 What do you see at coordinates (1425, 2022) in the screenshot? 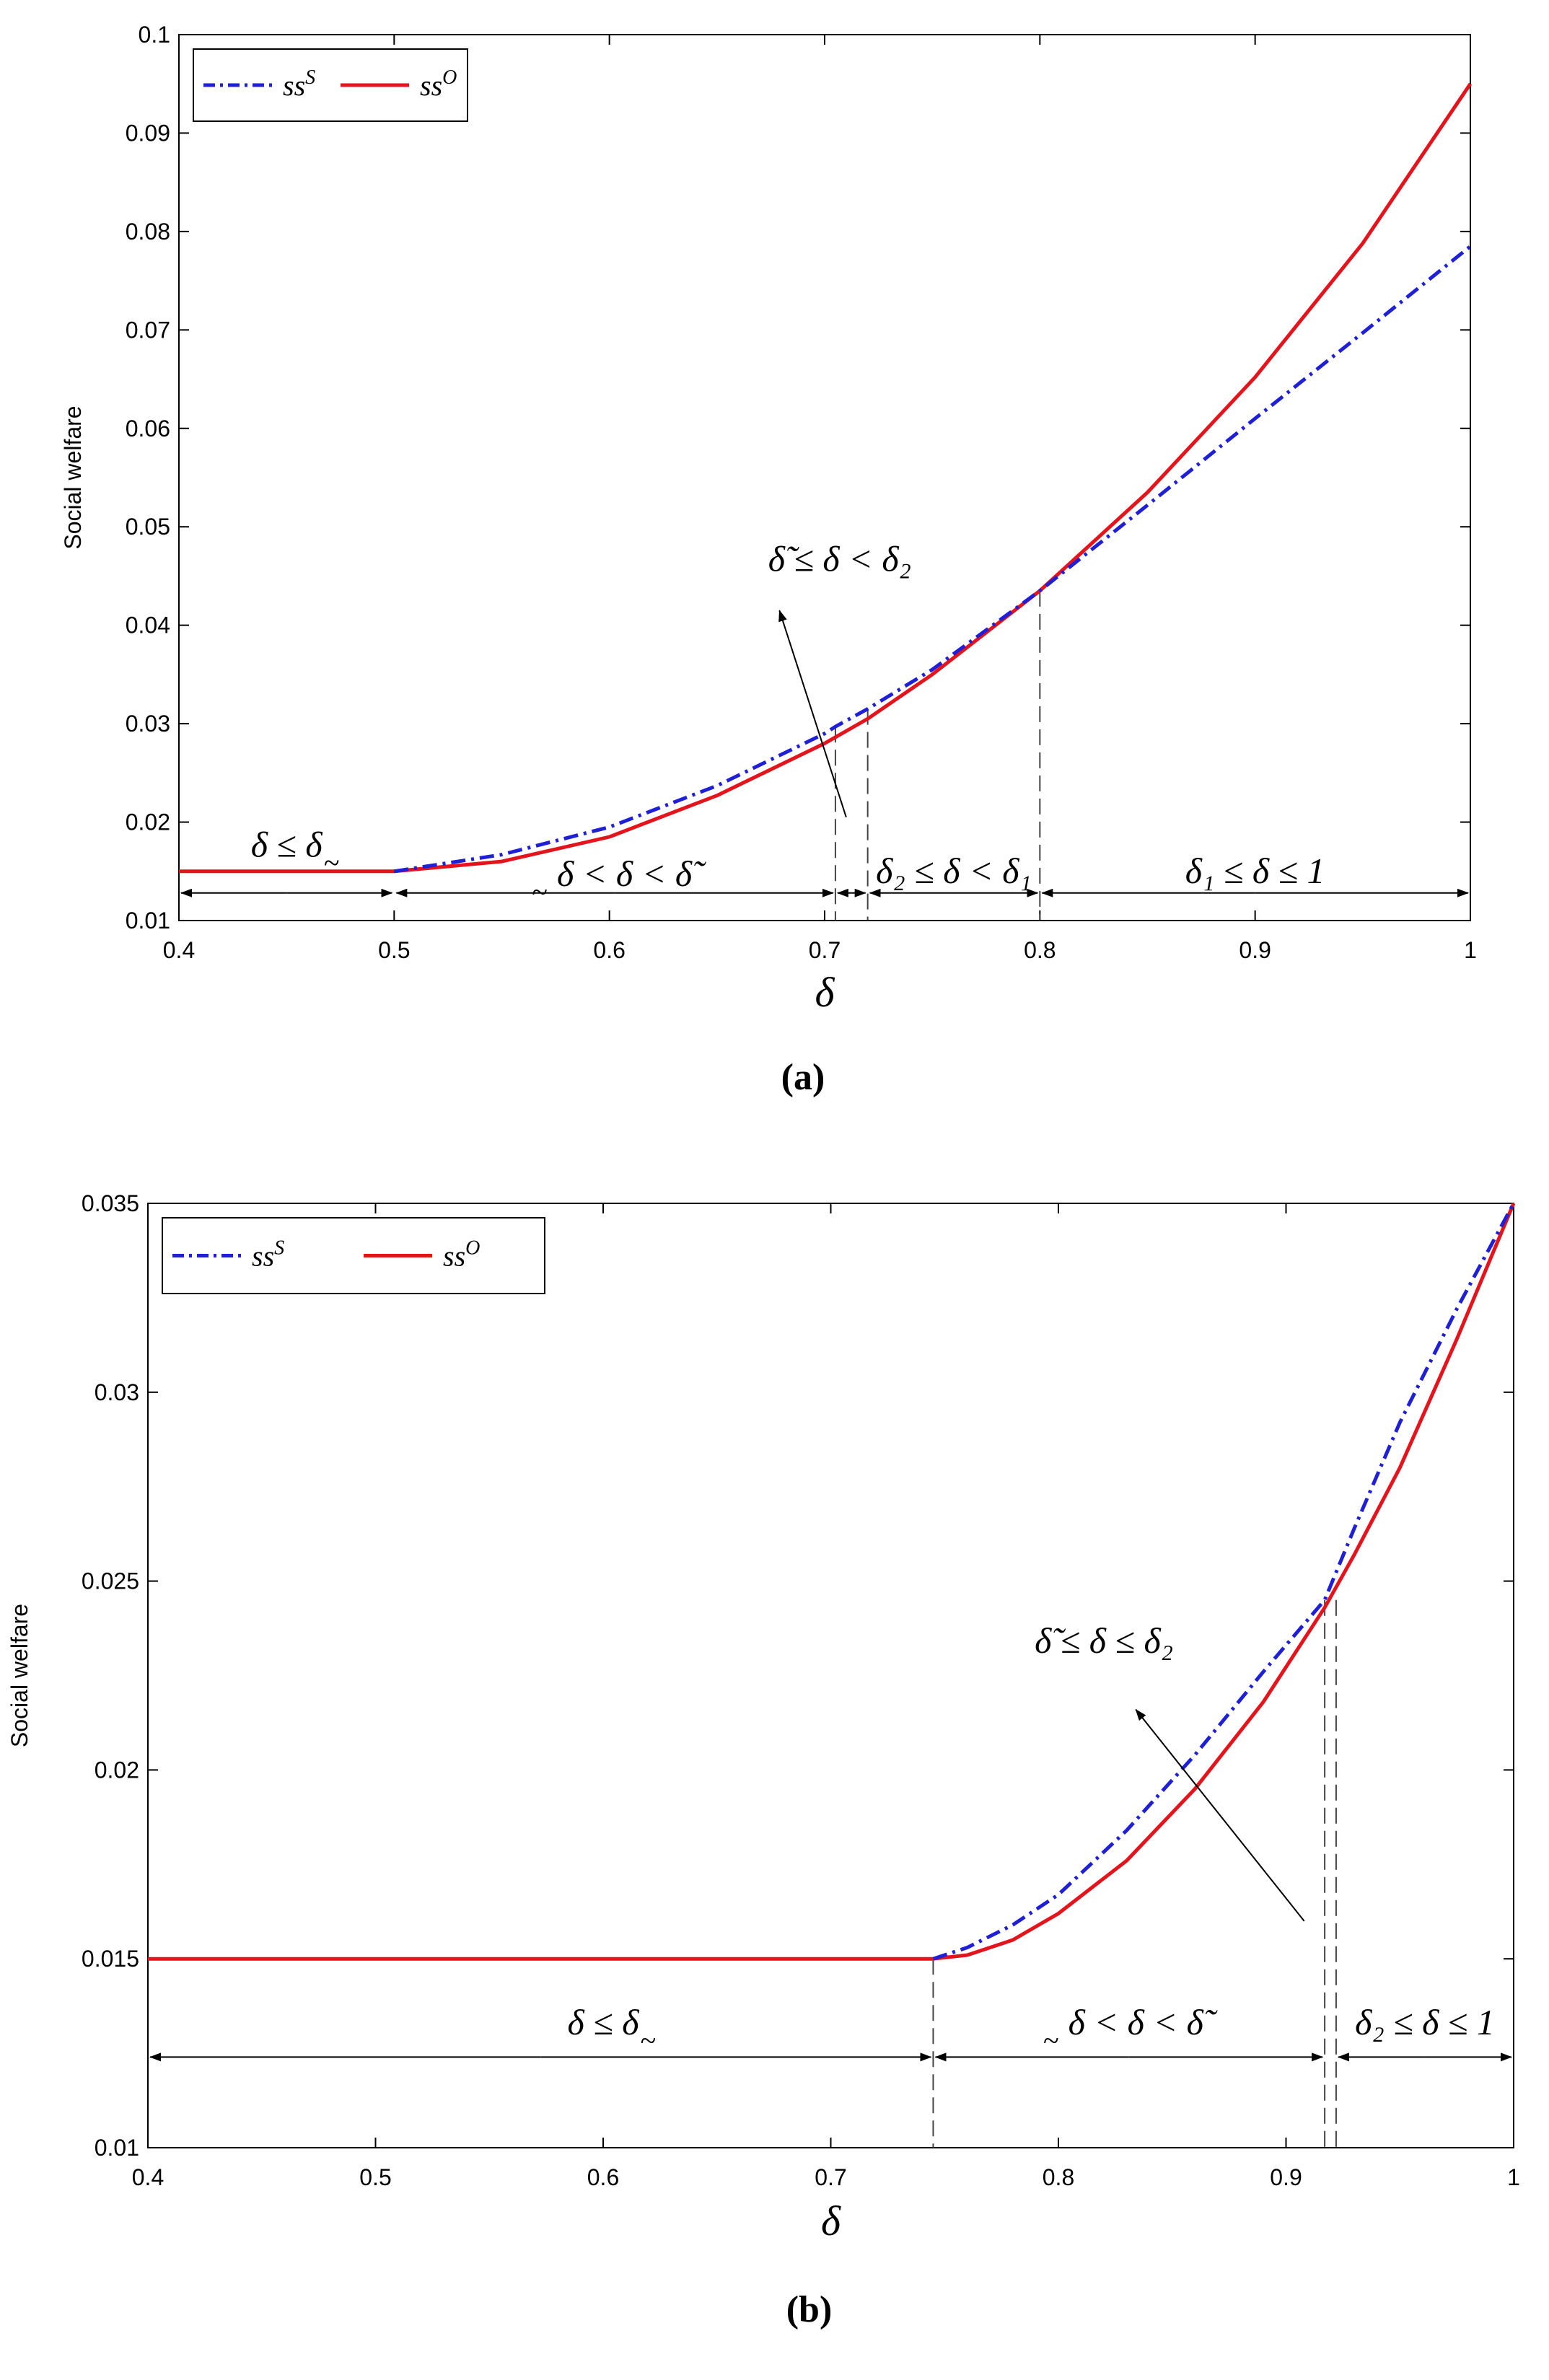
I see `interval-label: δ₂ ≤ δ ≤ 1` at bounding box center [1425, 2022].